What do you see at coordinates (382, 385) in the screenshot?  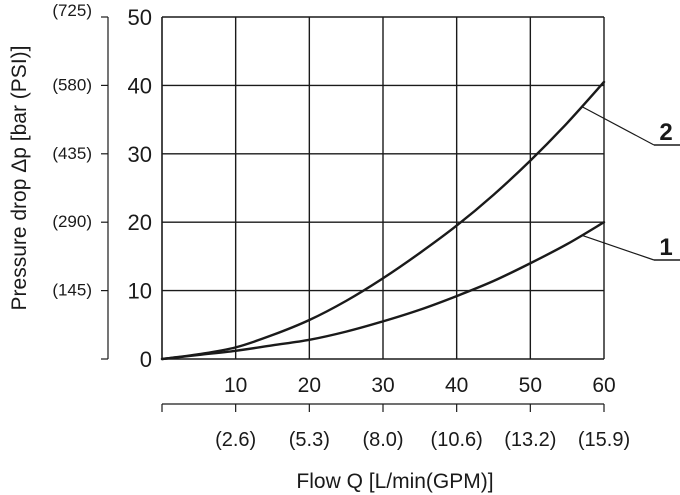 I see `x-tick-label: 30` at bounding box center [382, 385].